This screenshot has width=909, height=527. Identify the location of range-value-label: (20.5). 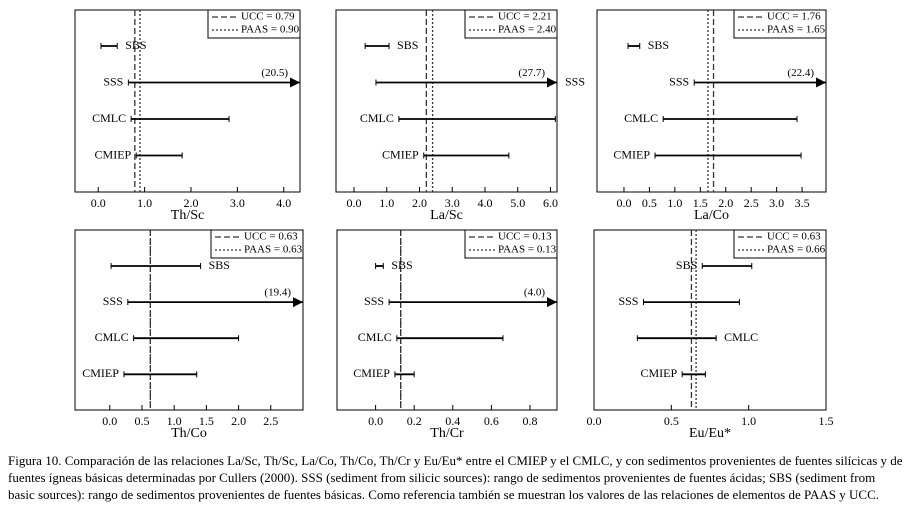
(274, 73).